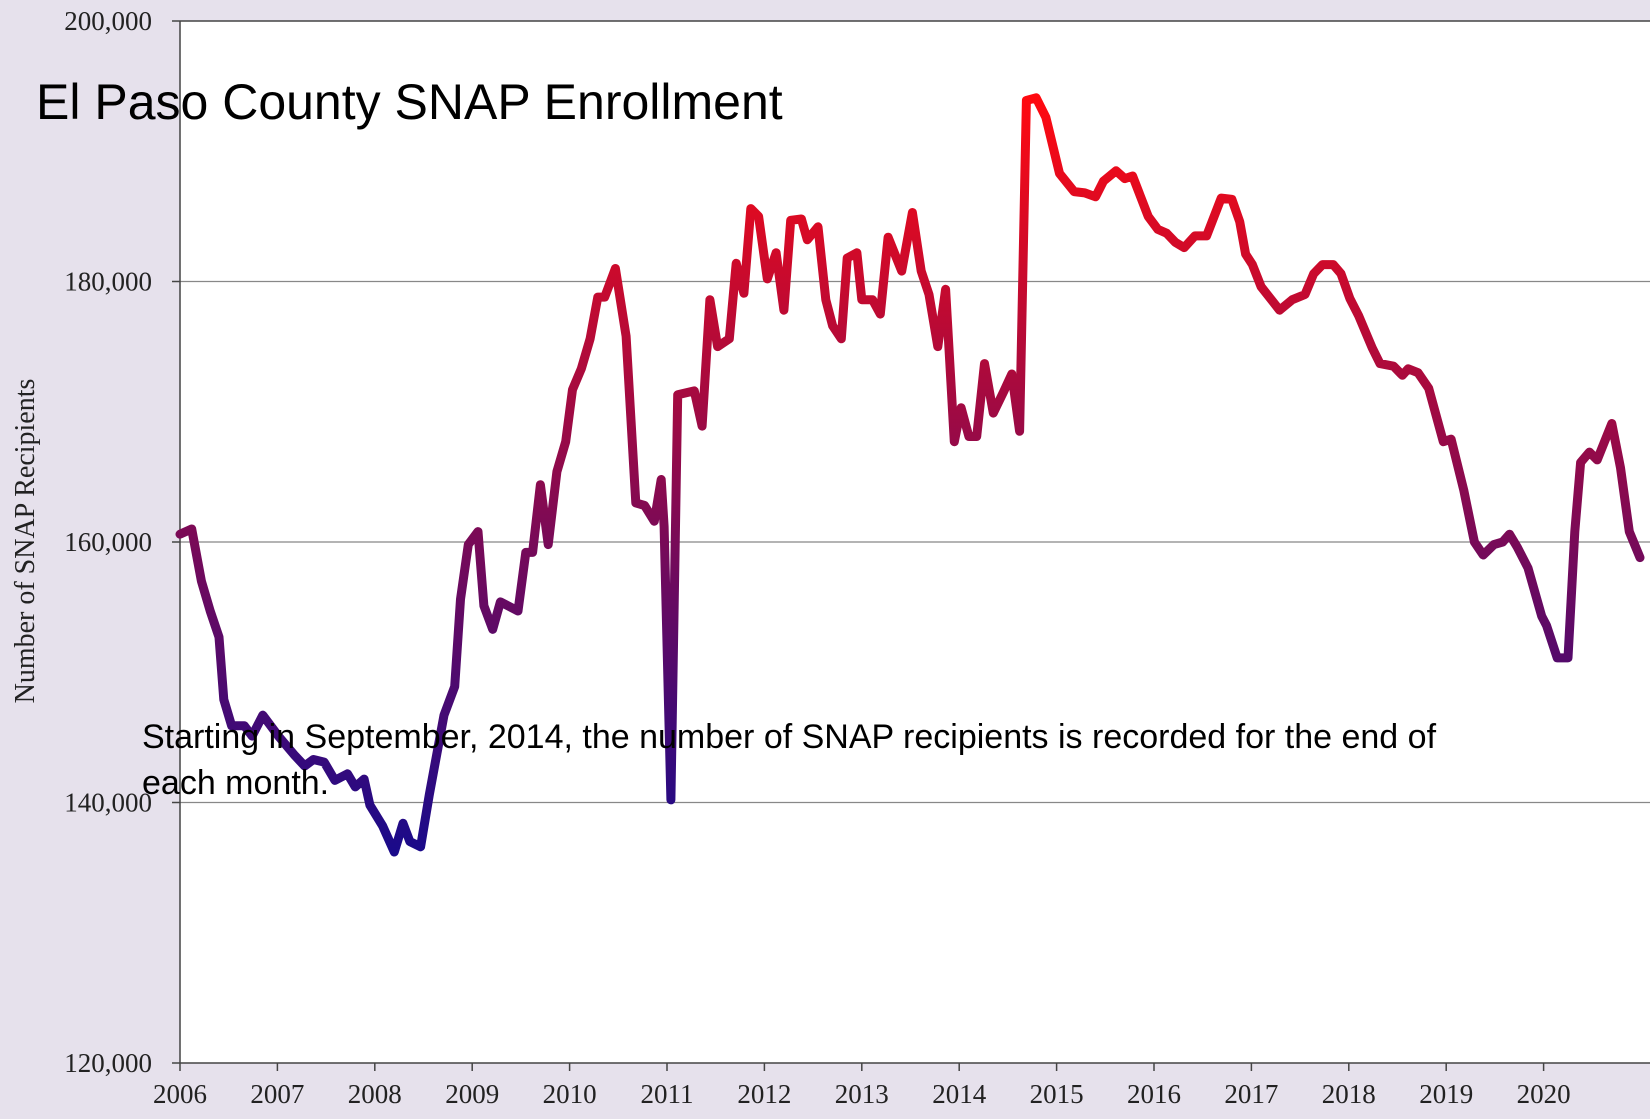  What do you see at coordinates (1251, 1094) in the screenshot?
I see `x-tick-label: 2017` at bounding box center [1251, 1094].